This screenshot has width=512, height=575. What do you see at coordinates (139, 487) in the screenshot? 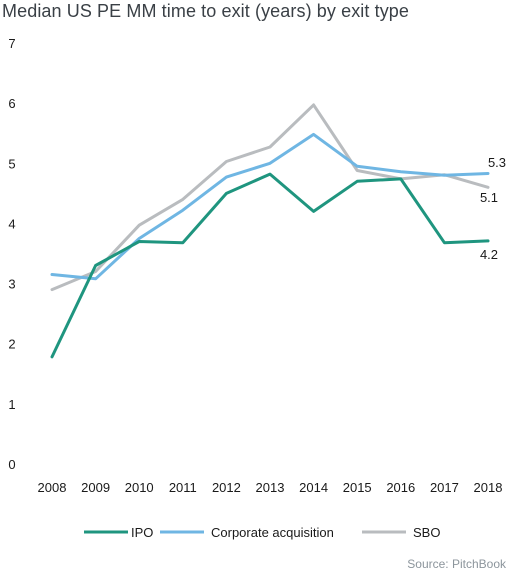
I see `x-tick-label: 2010` at bounding box center [139, 487].